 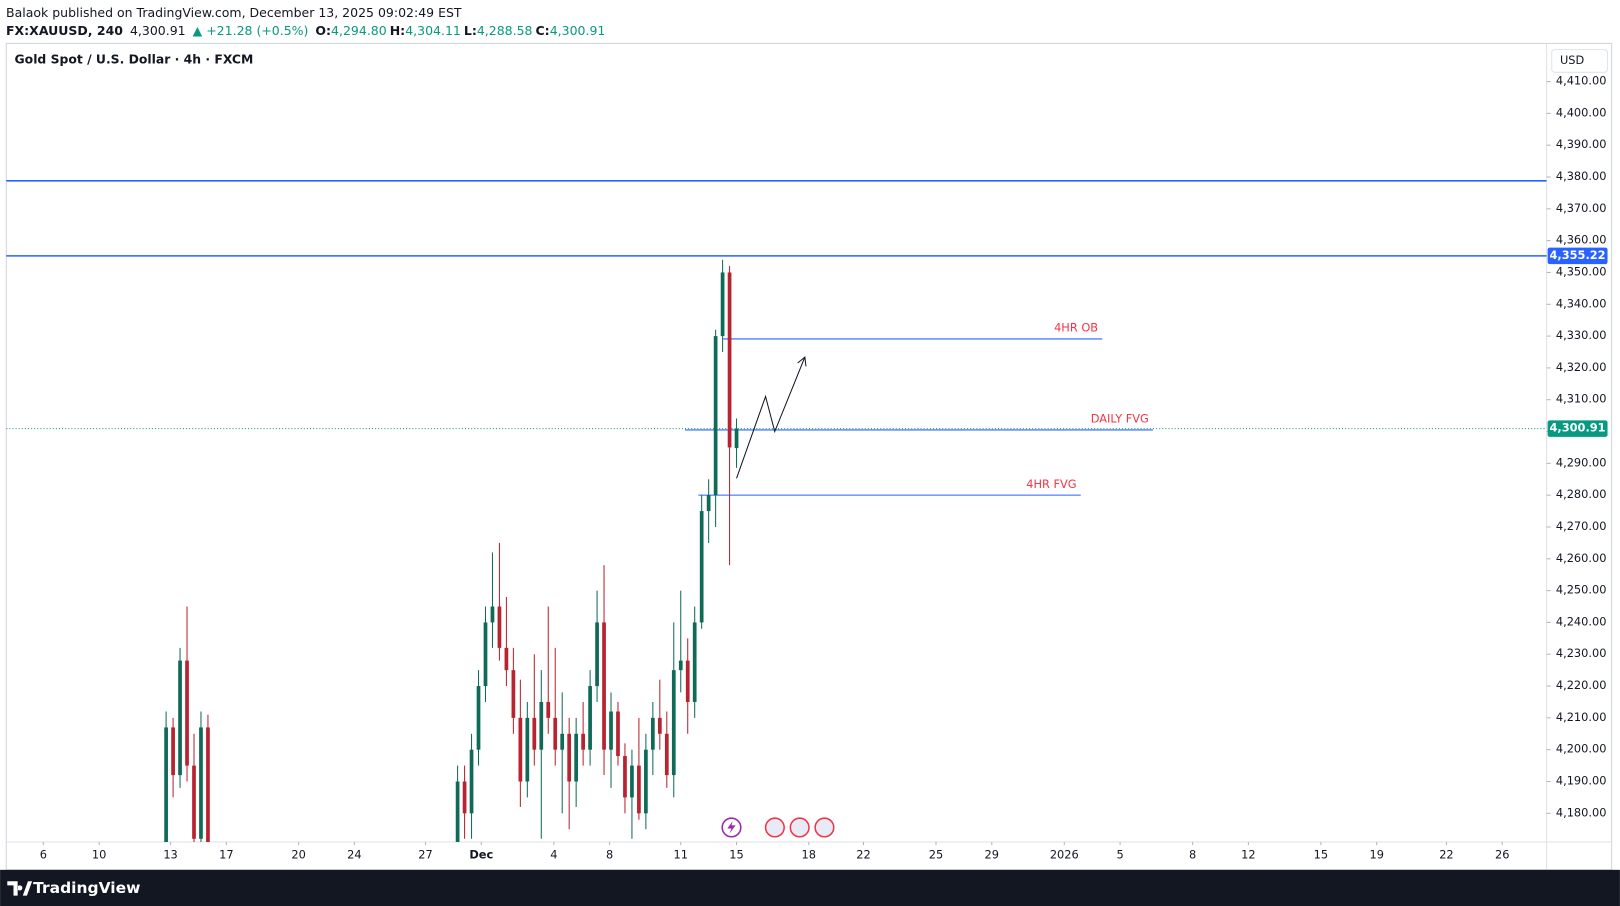 What do you see at coordinates (1581, 367) in the screenshot?
I see `y-tick-label: 4,320.00` at bounding box center [1581, 367].